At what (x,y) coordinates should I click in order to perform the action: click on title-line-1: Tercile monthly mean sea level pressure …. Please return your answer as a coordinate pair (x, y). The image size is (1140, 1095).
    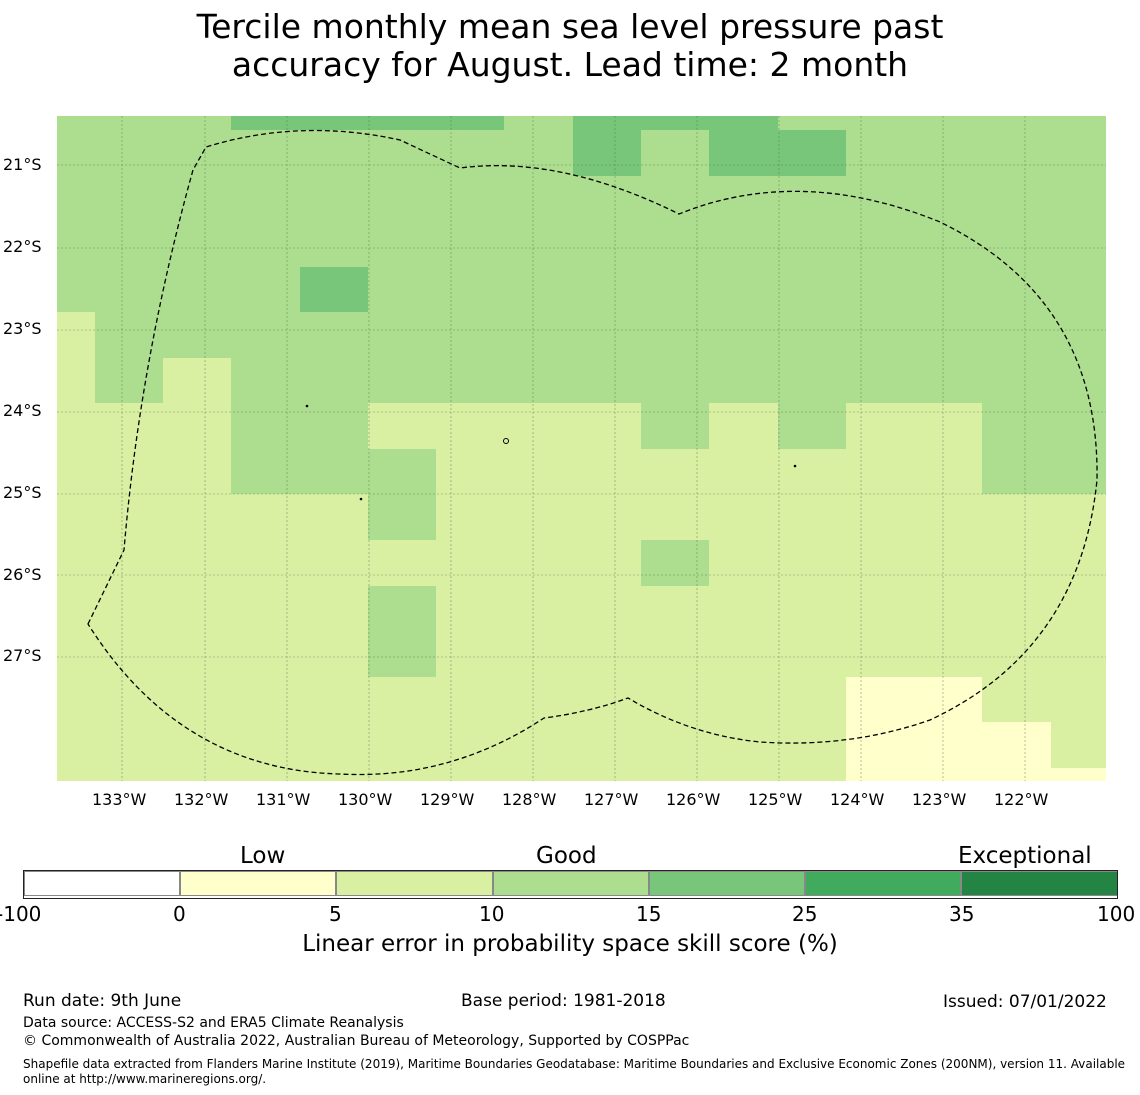
    Looking at the image, I should click on (570, 26).